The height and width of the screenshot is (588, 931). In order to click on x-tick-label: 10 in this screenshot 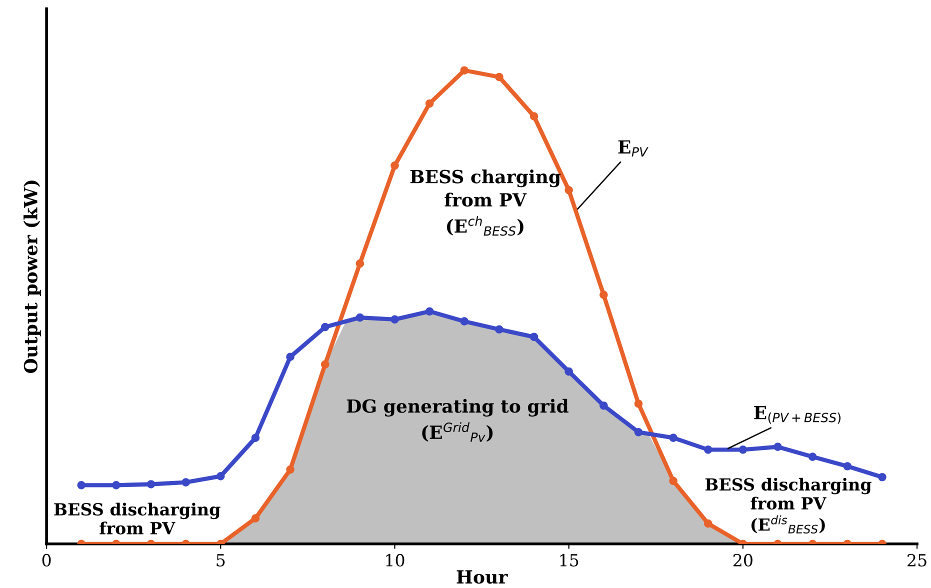, I will do `click(395, 560)`.